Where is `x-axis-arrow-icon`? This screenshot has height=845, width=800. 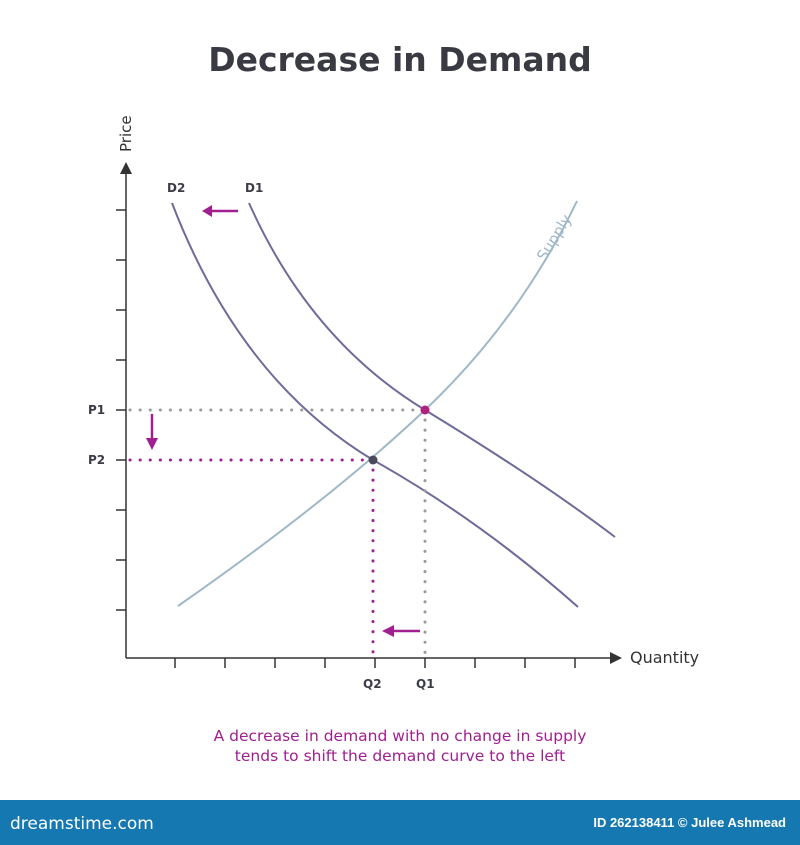
x-axis-arrow-icon is located at coordinates (616, 658).